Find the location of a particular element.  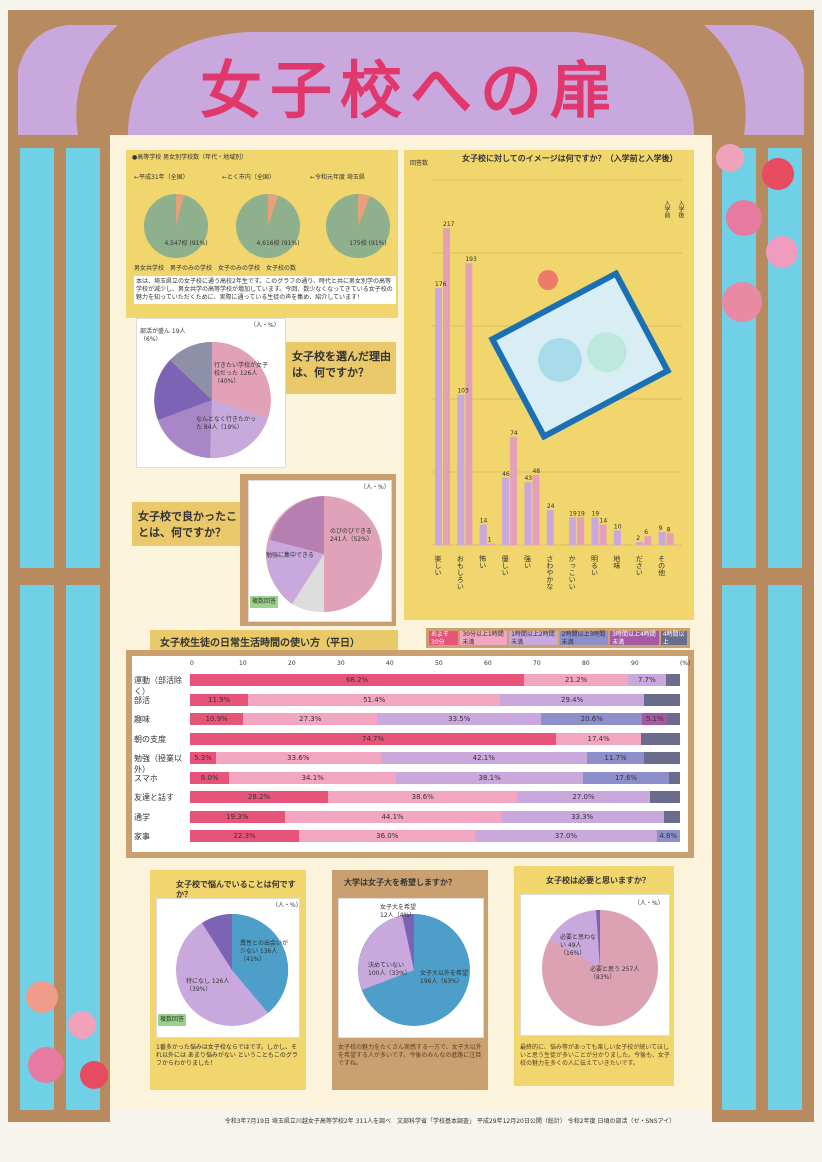

time-bar-row: 8.0% 34.1% 38.1% 17.6% is located at coordinates (435, 777).